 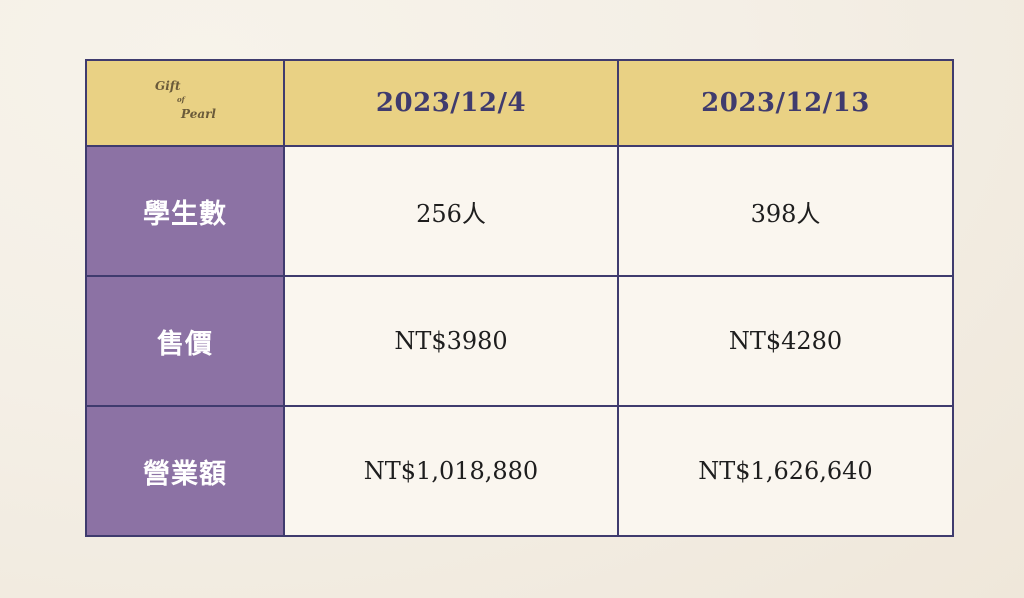 I want to click on logo-line-3: Pearl, so click(x=198, y=114).